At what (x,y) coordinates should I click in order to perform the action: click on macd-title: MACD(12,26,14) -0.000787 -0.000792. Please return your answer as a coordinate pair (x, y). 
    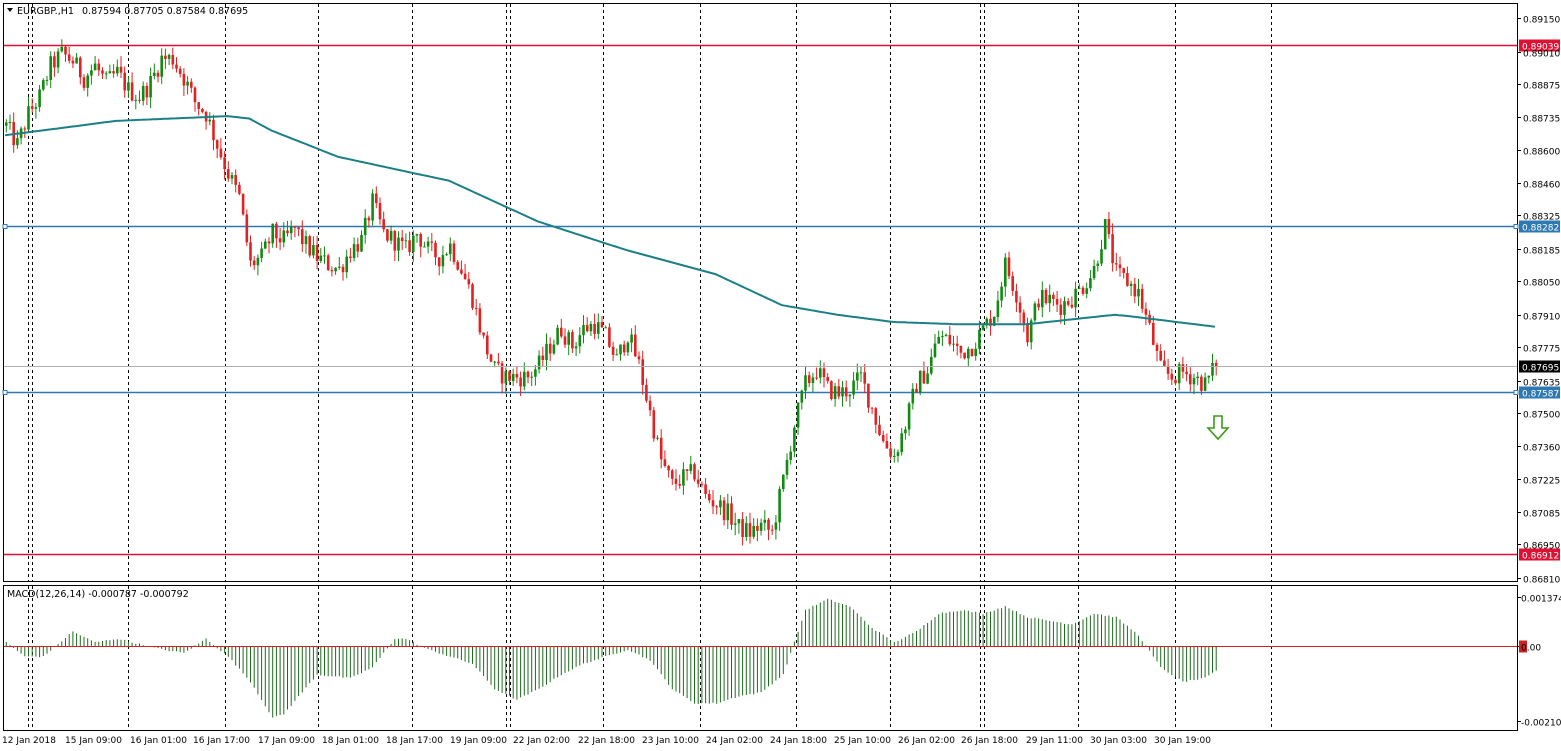
    Looking at the image, I should click on (98, 594).